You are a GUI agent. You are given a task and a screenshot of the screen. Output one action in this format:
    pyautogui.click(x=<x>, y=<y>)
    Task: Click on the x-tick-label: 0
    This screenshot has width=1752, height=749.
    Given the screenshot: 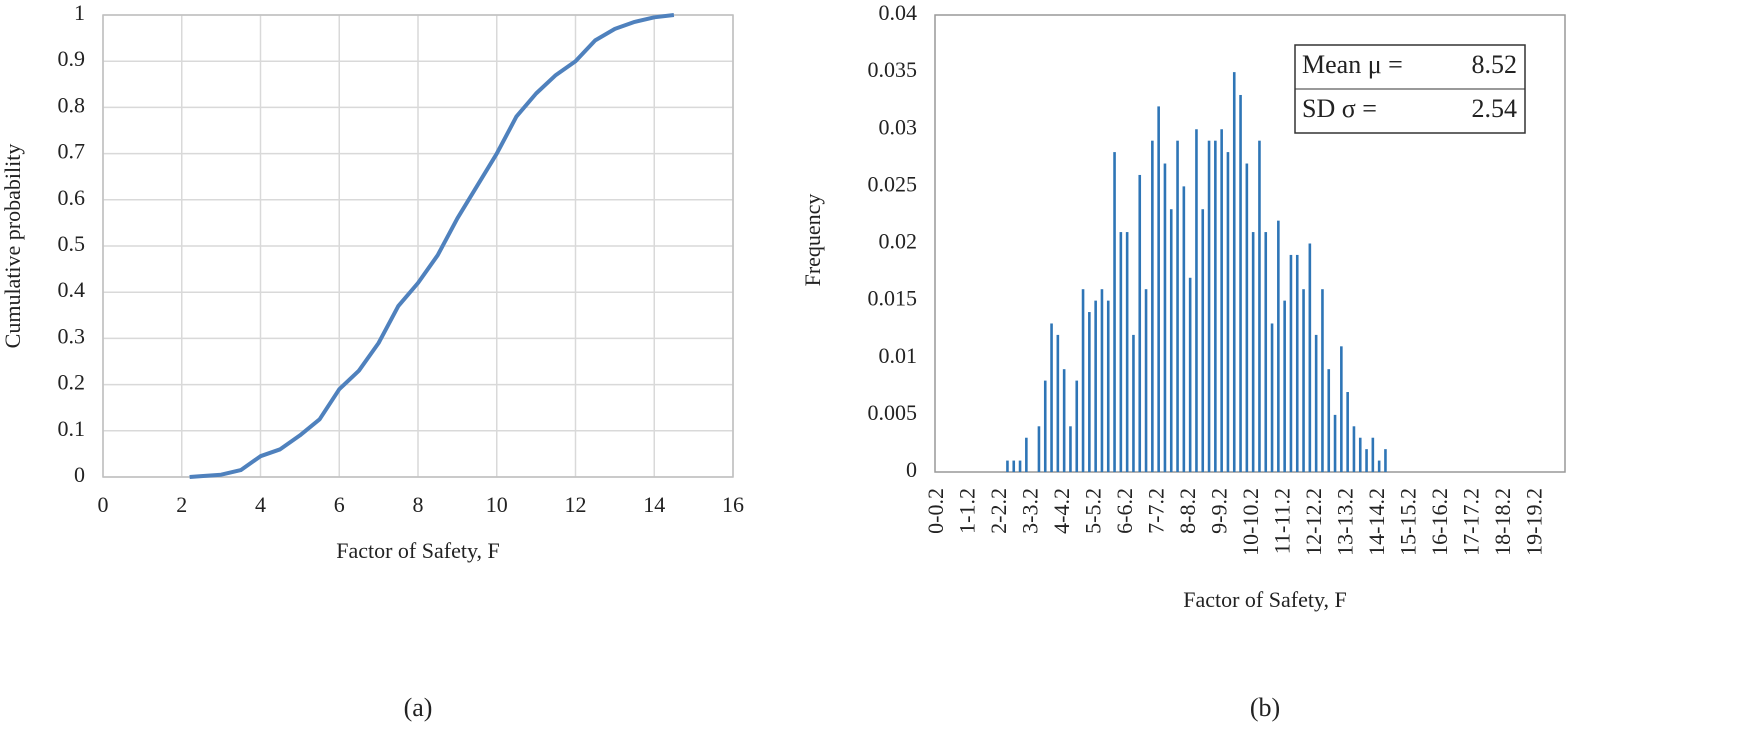 What is the action you would take?
    pyautogui.click(x=103, y=504)
    